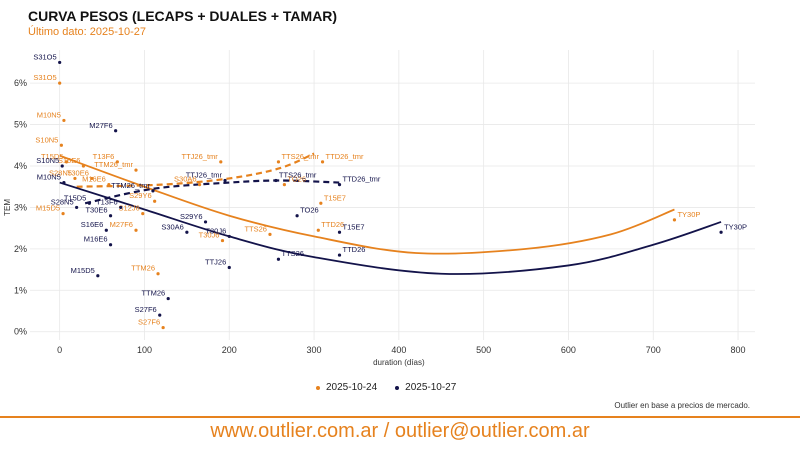  I want to click on point-label: S29Y6, so click(140, 195).